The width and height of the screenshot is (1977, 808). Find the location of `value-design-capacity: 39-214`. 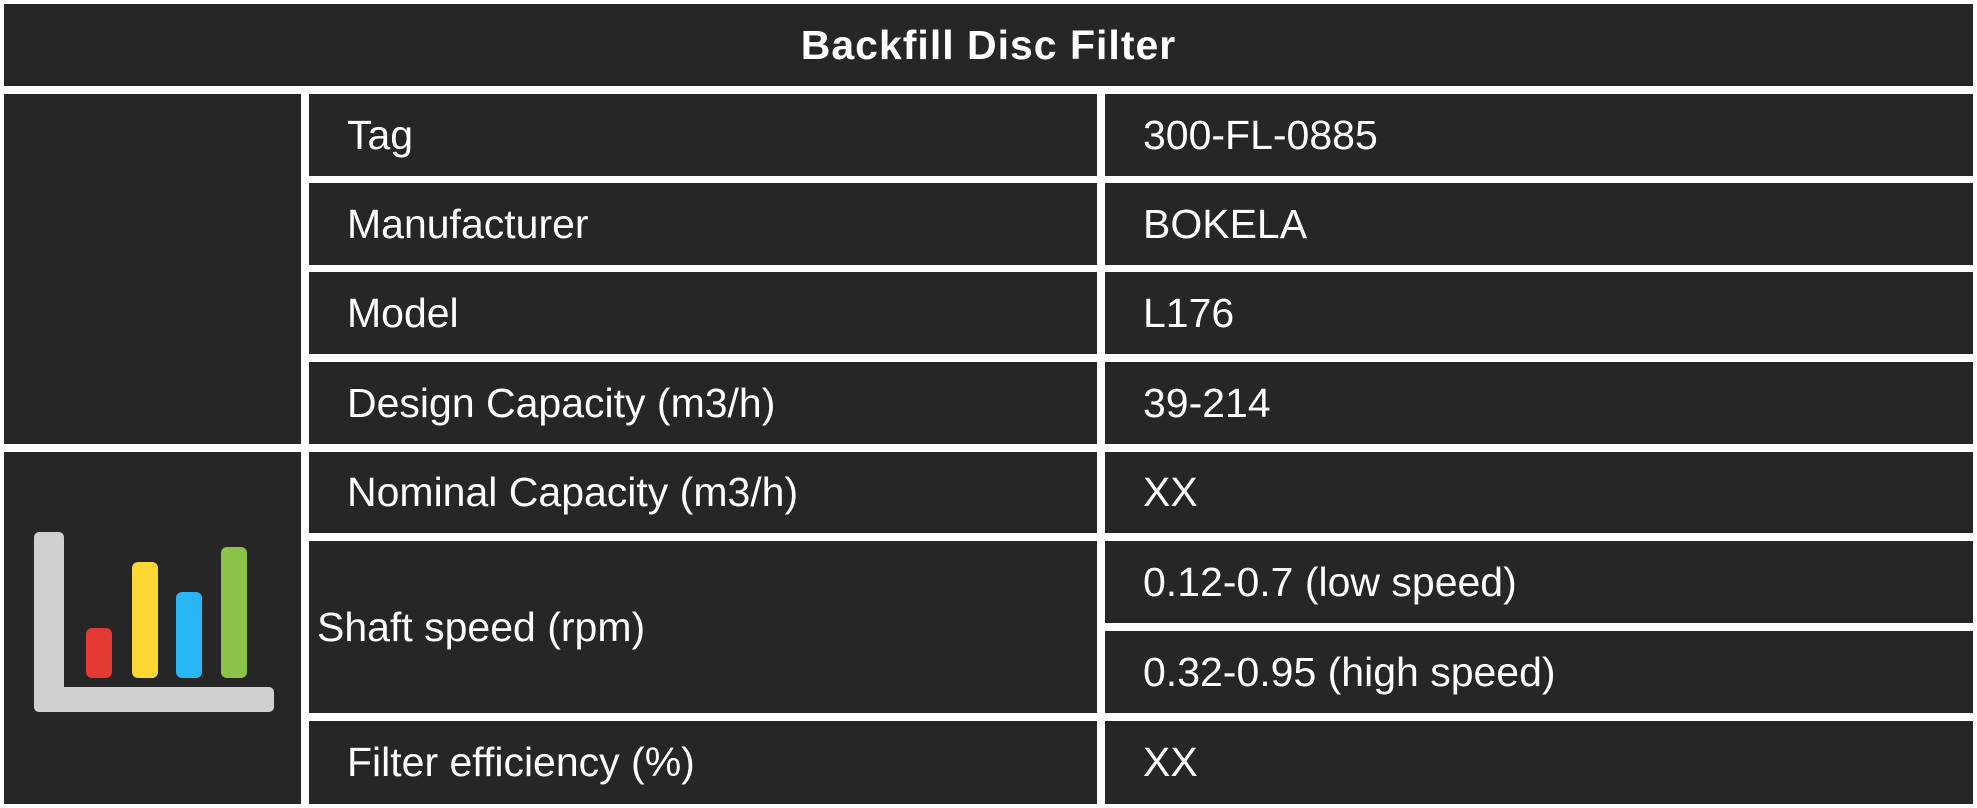

value-design-capacity: 39-214 is located at coordinates (1539, 403).